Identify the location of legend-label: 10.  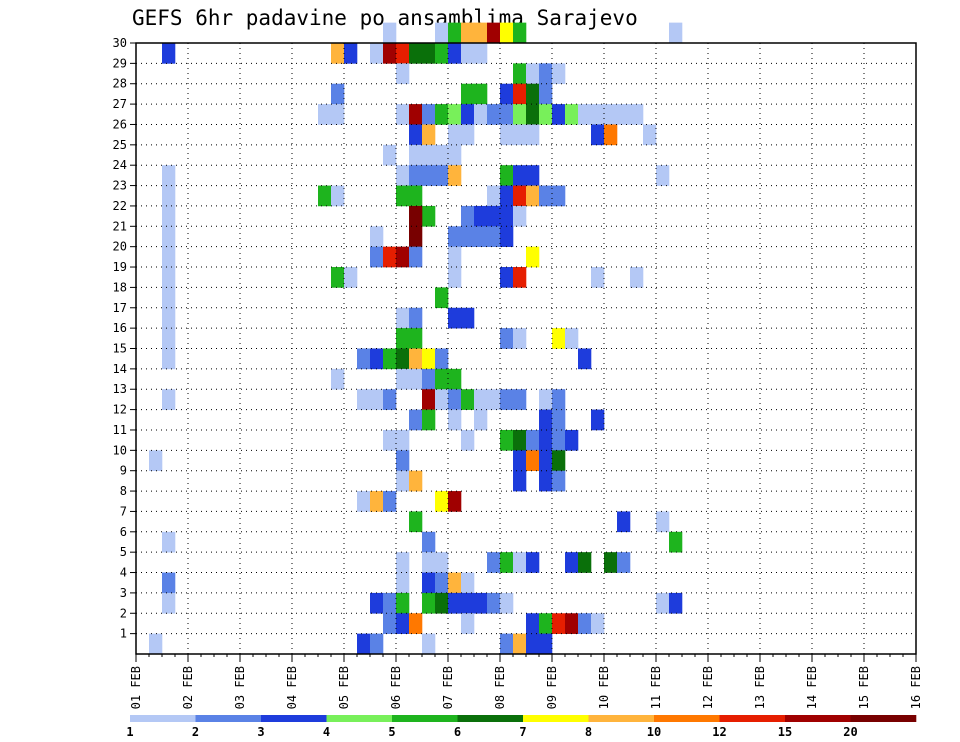
(654, 732).